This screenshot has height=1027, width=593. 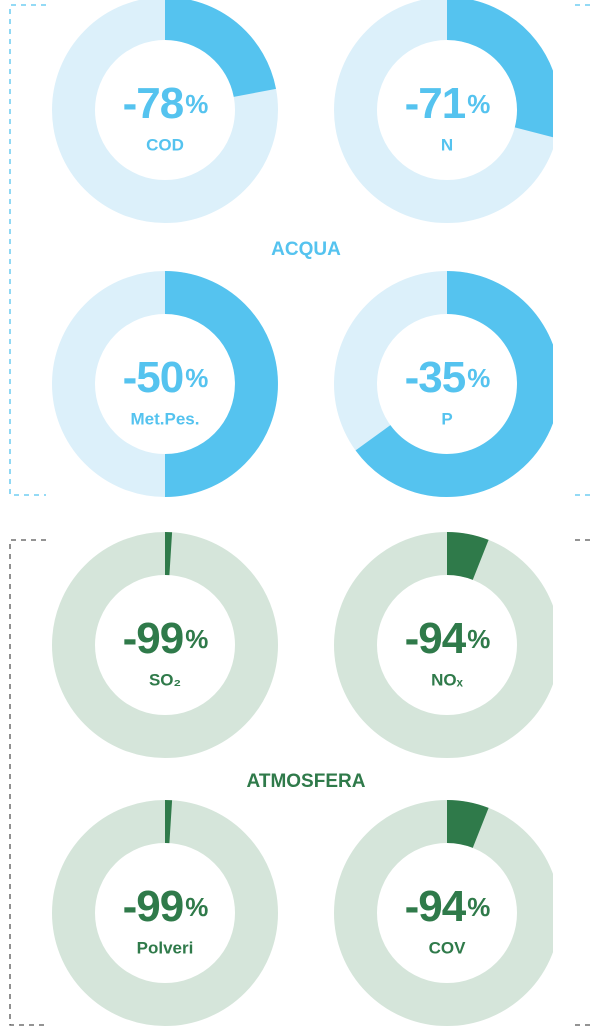 I want to click on category-label: COD, so click(x=165, y=144).